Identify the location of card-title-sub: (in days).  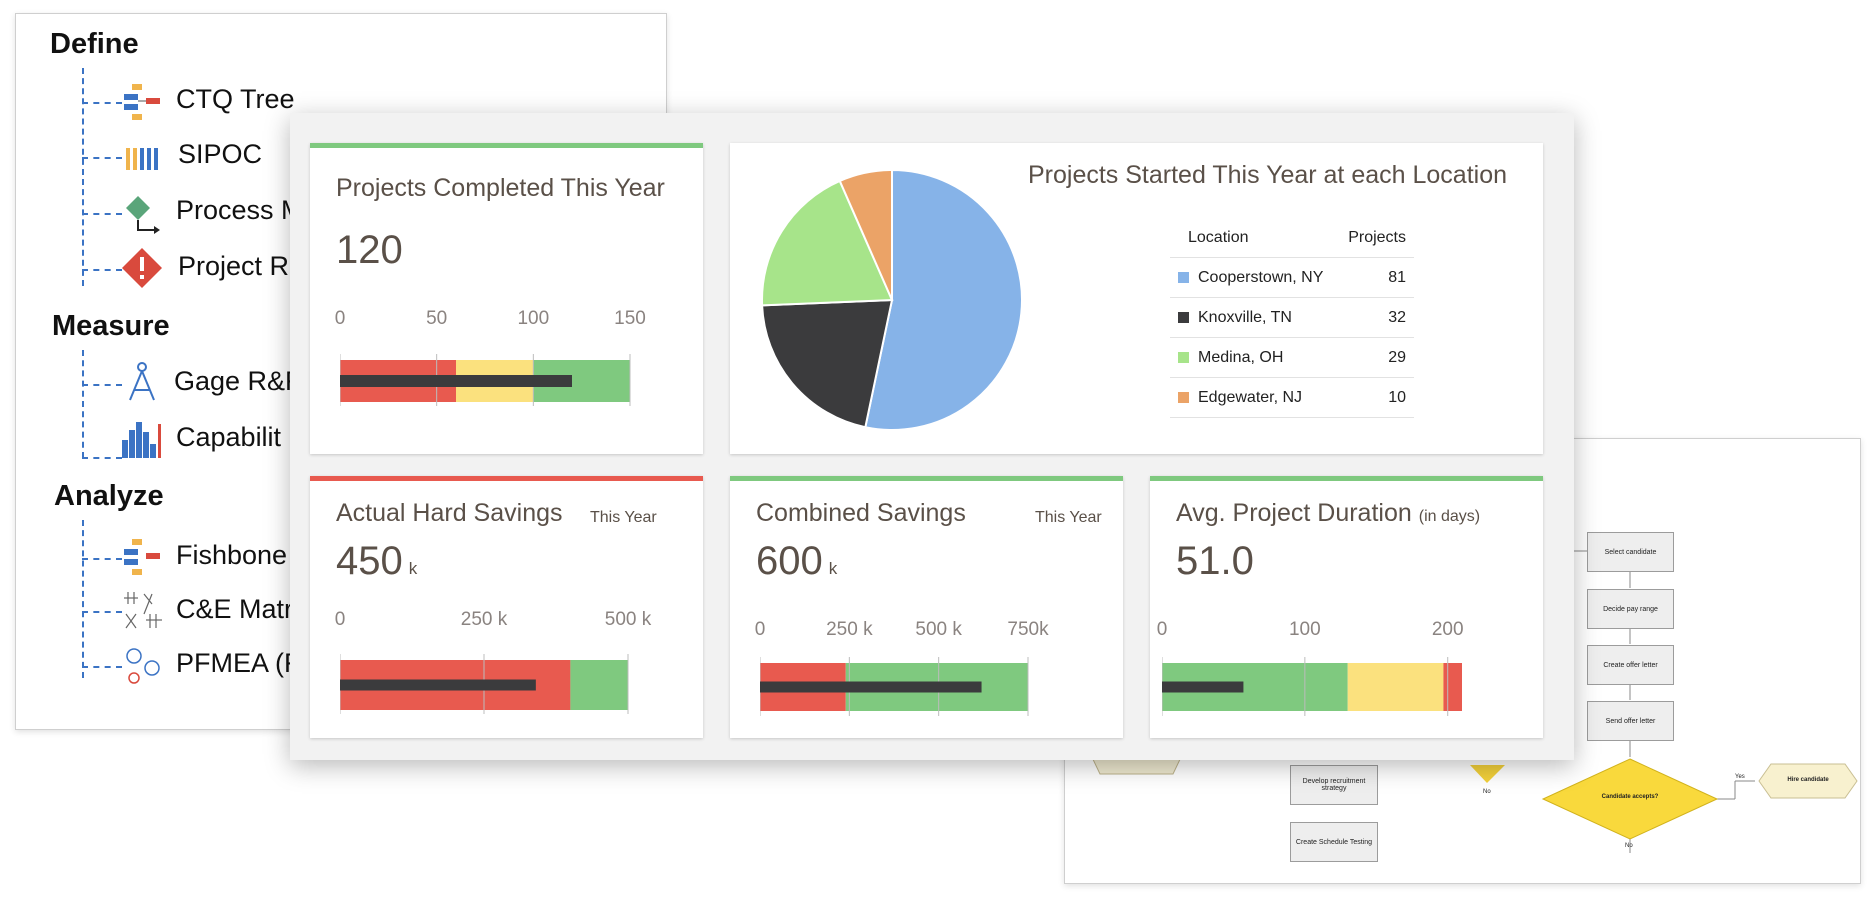
(1449, 516).